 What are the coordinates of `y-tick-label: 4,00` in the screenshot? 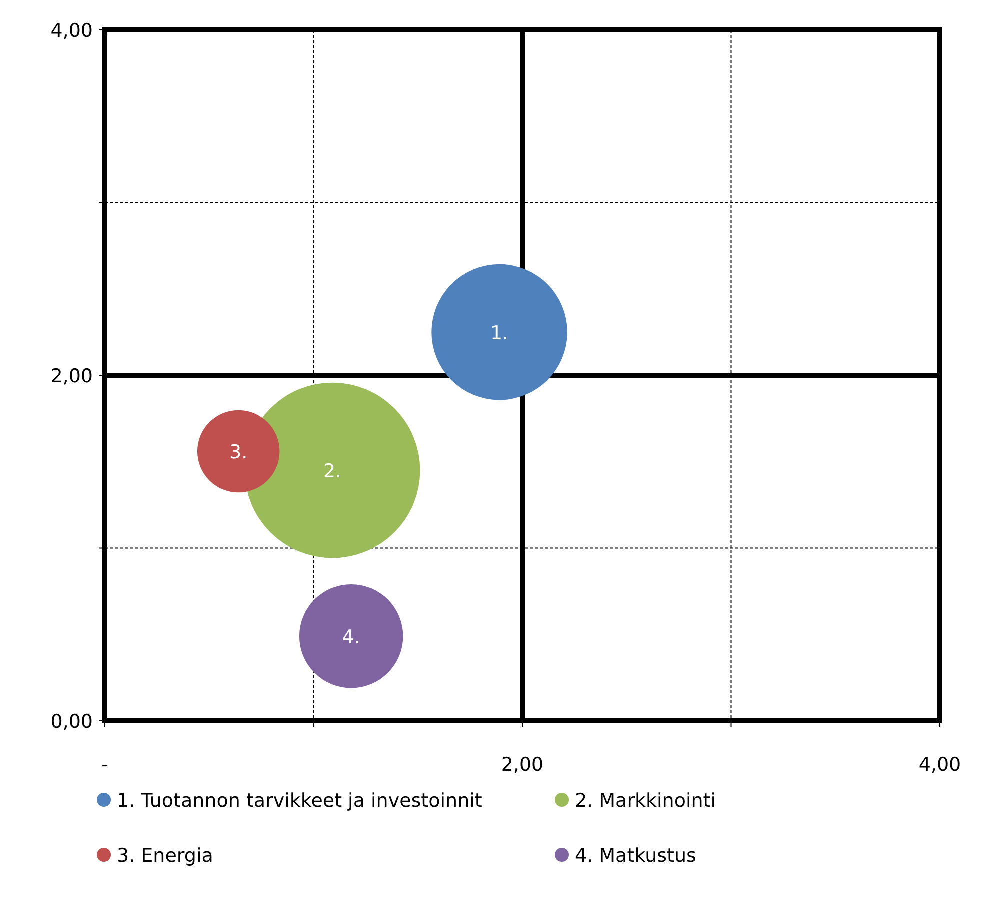 It's located at (71, 31).